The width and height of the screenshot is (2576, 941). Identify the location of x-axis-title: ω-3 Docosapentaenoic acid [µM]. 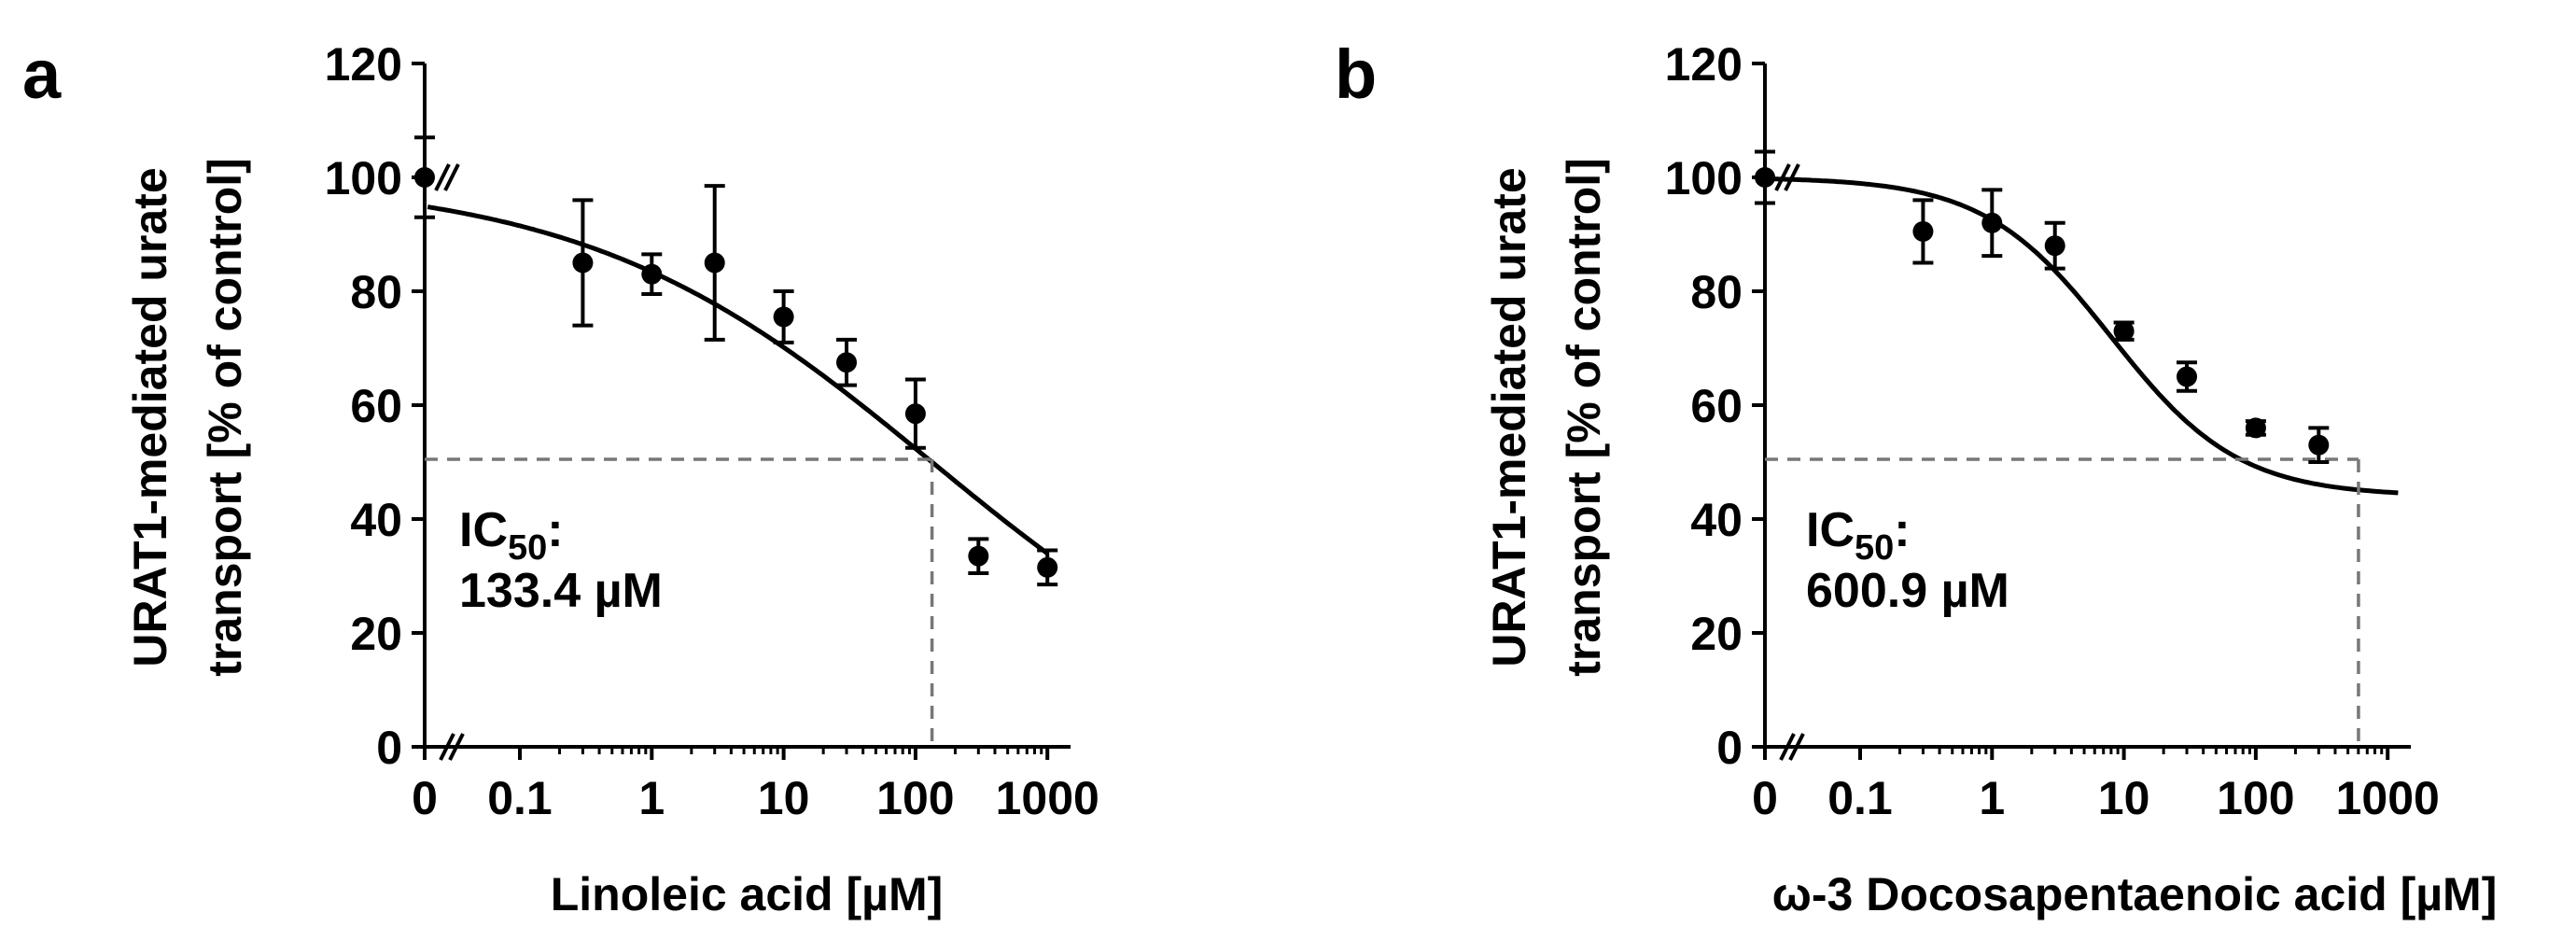
(2135, 894).